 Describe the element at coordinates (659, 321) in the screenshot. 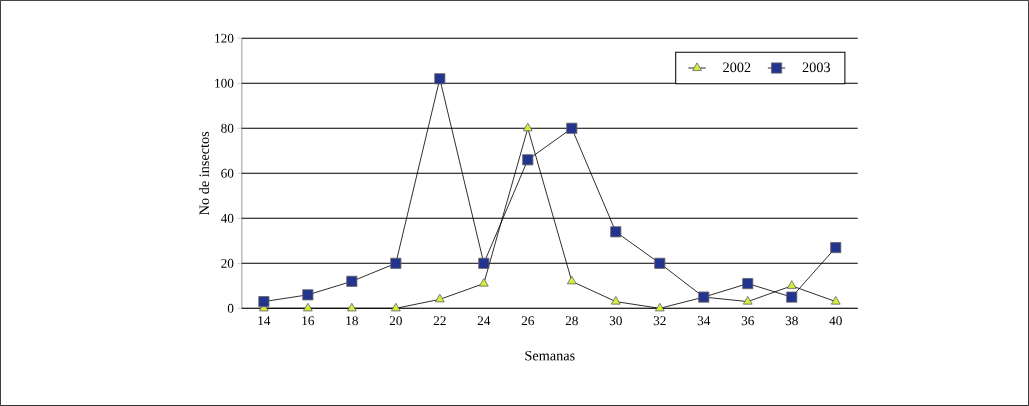

I see `x-tick-label: 32` at that location.